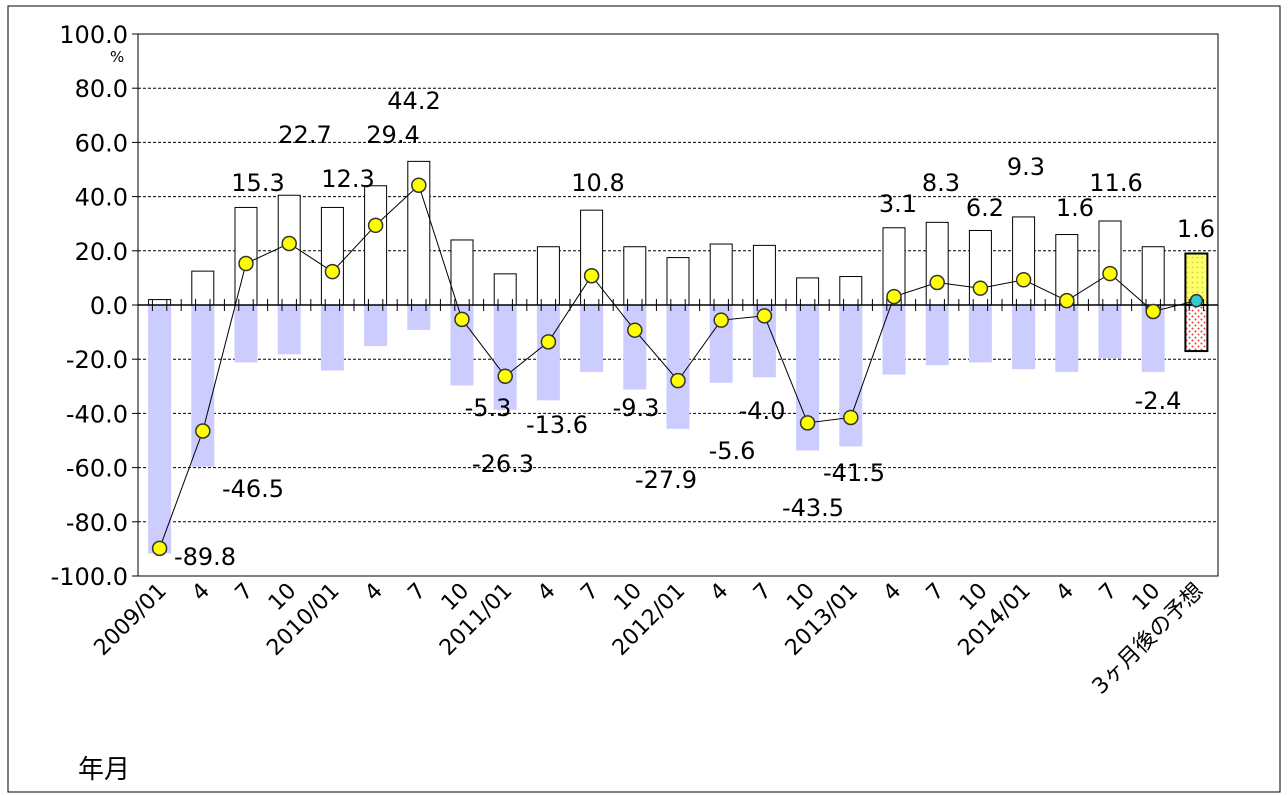  Describe the element at coordinates (392, 135) in the screenshot. I see `data-label: 29.4` at that location.